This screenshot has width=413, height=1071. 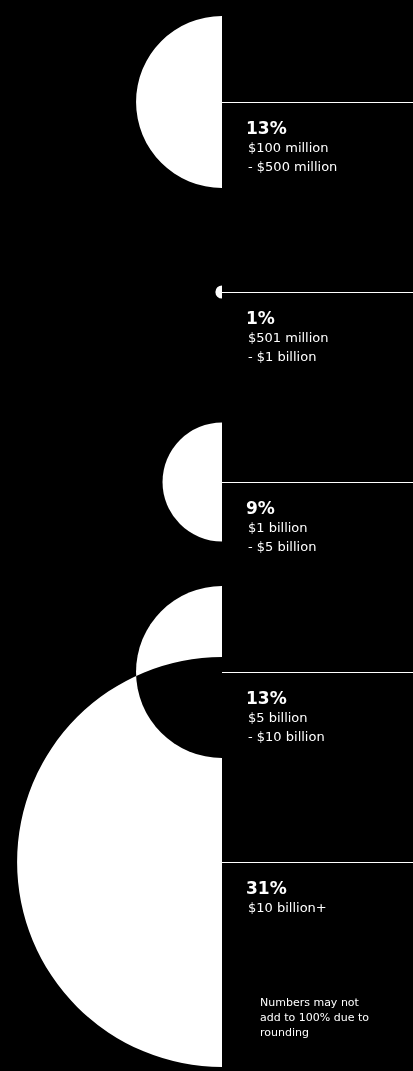 I want to click on data-label: 1%, so click(x=260, y=318).